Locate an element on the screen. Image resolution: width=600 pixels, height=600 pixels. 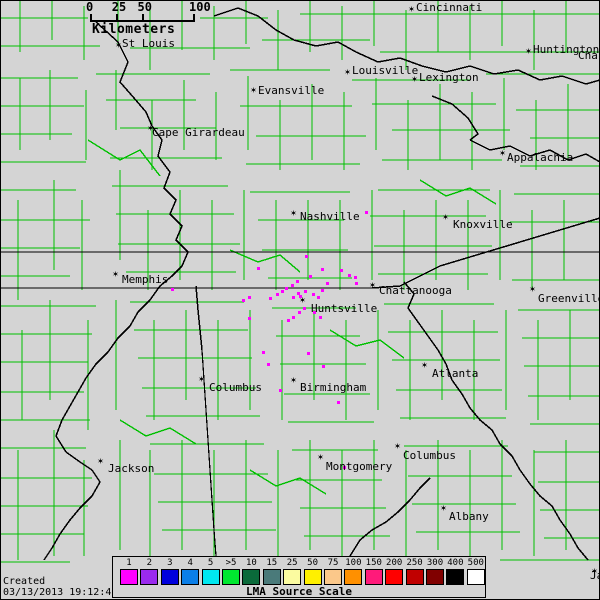
legend-label: 250 is located at coordinates (414, 563).